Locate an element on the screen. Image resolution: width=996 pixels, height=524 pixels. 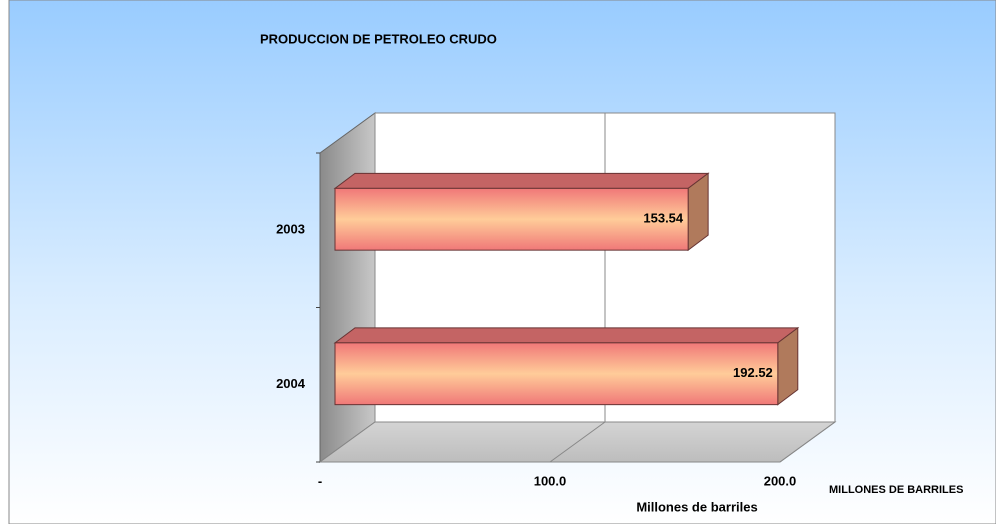
x-tick-label: 100.0 is located at coordinates (550, 480).